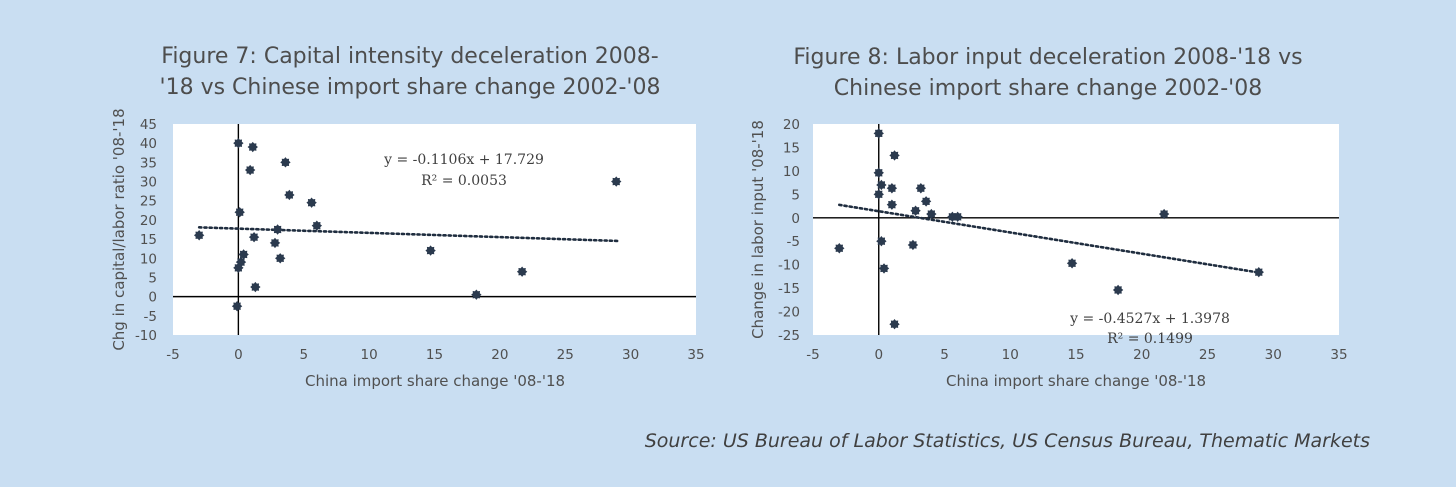 This screenshot has width=1456, height=487. What do you see at coordinates (791, 172) in the screenshot?
I see `y-tick-label: 10` at bounding box center [791, 172].